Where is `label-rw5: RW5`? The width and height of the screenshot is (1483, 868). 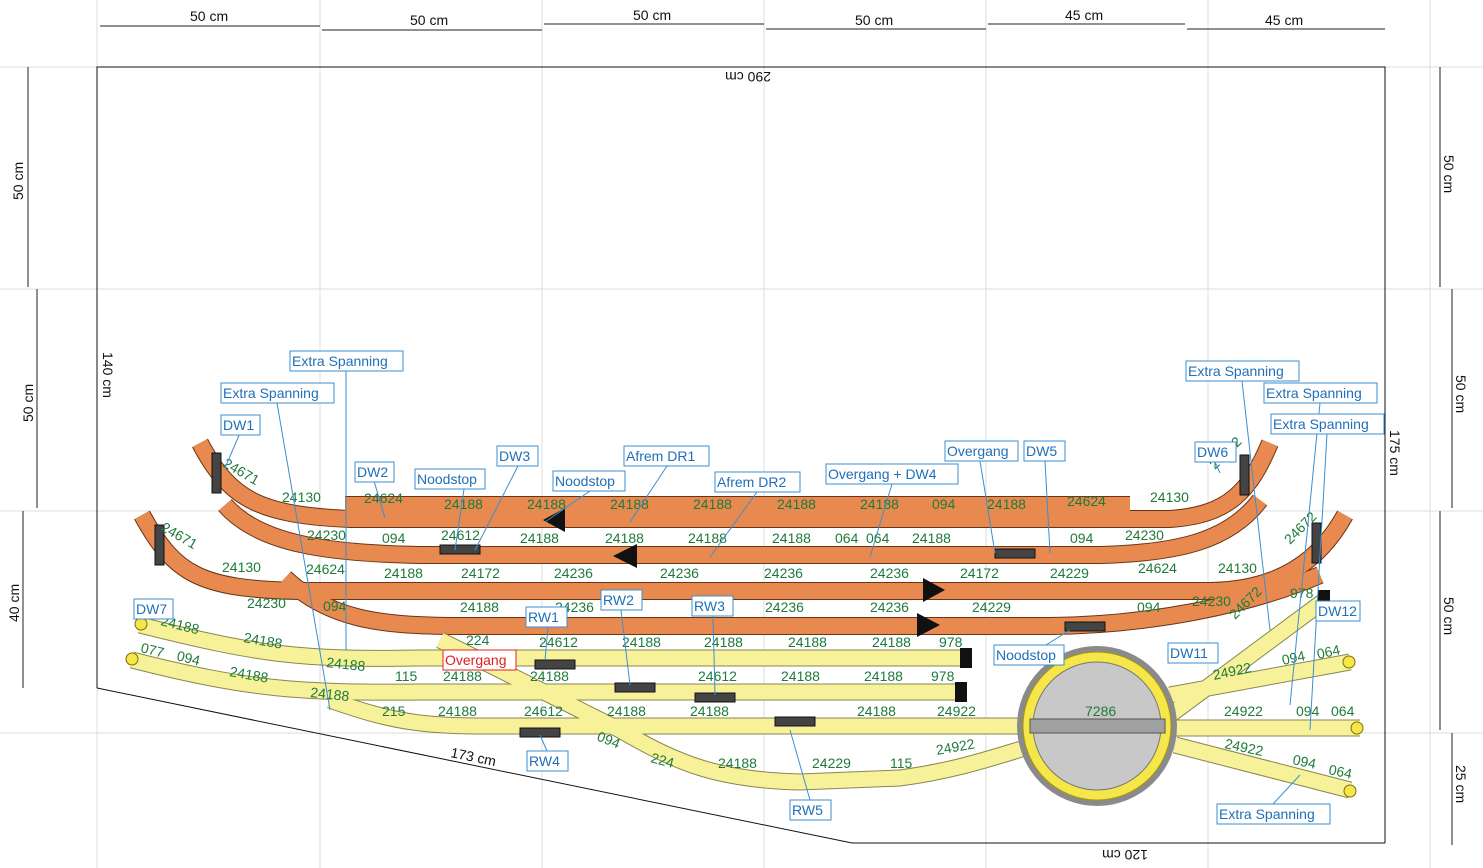
label-rw5: RW5 is located at coordinates (807, 810).